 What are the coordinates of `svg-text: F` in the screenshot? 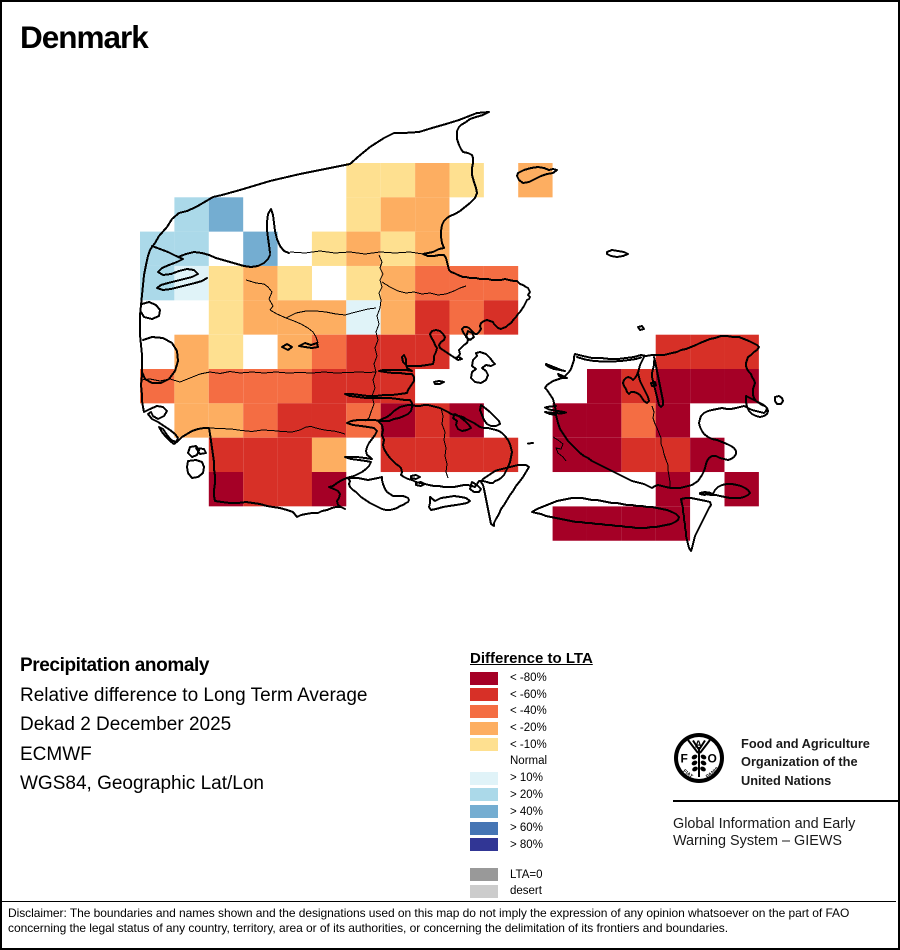 It's located at (684, 759).